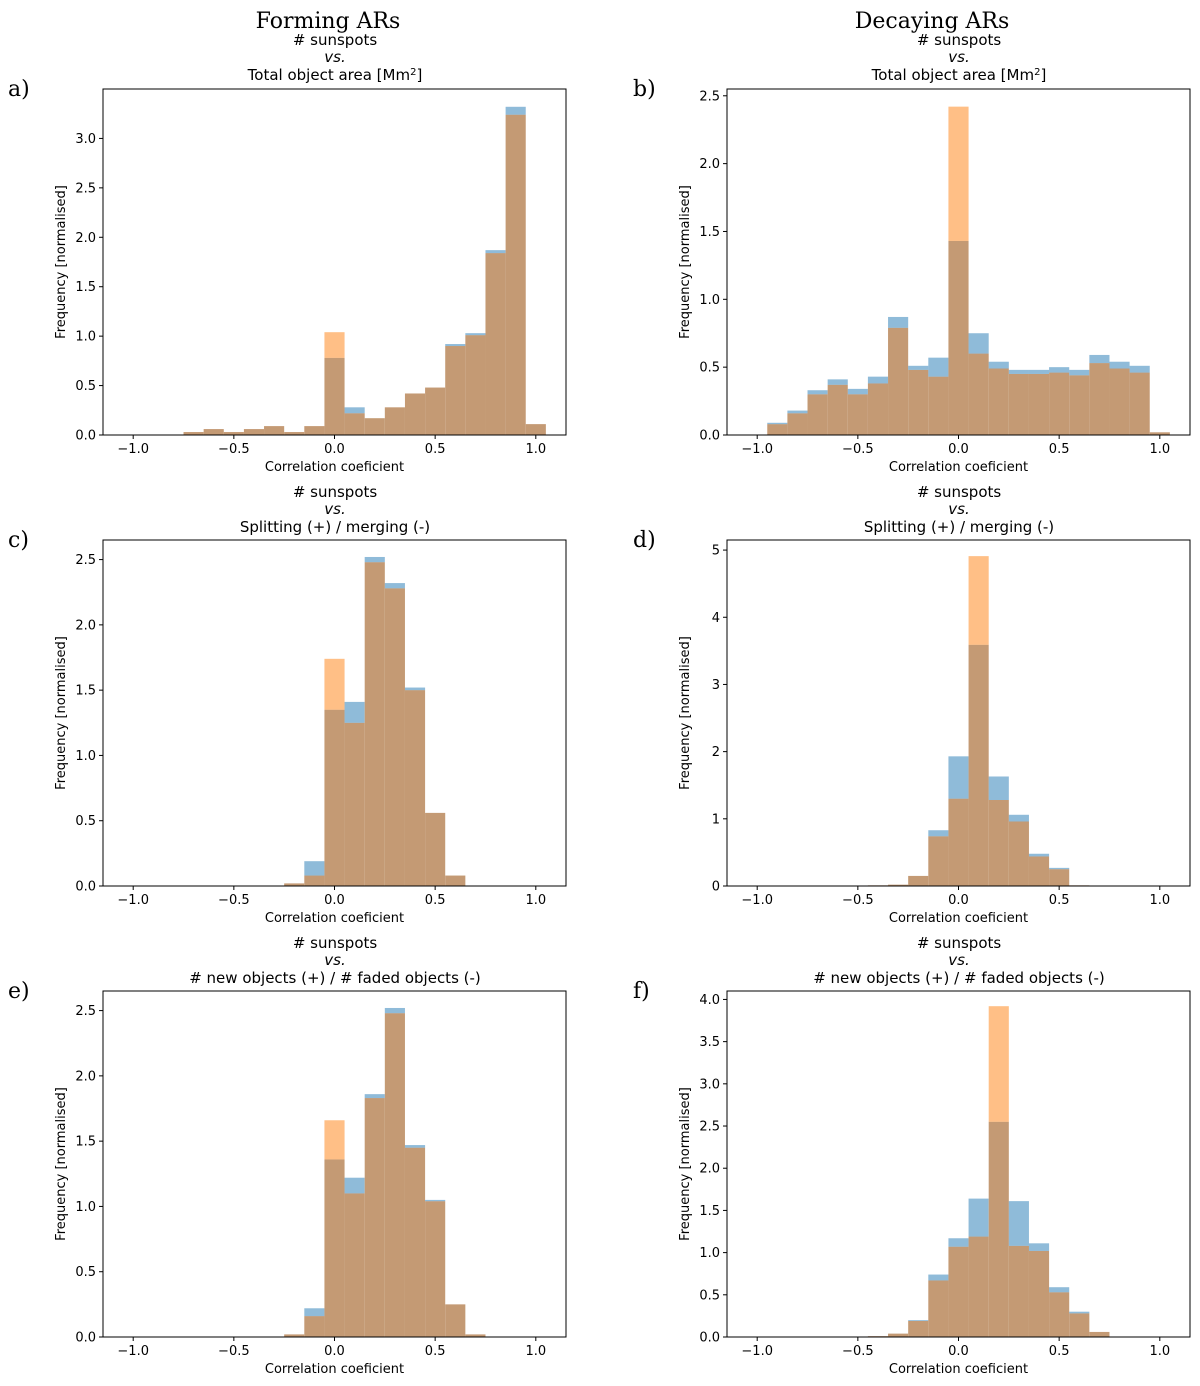 This screenshot has height=1386, width=1200. Describe the element at coordinates (959, 527) in the screenshot. I see `chart-title-line3: Splitting (+) / merging (-)` at that location.